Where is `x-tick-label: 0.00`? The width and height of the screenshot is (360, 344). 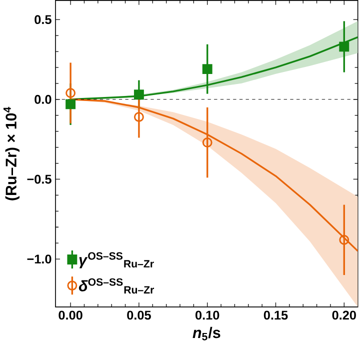 x-tick-label: 0.00 is located at coordinates (70, 315).